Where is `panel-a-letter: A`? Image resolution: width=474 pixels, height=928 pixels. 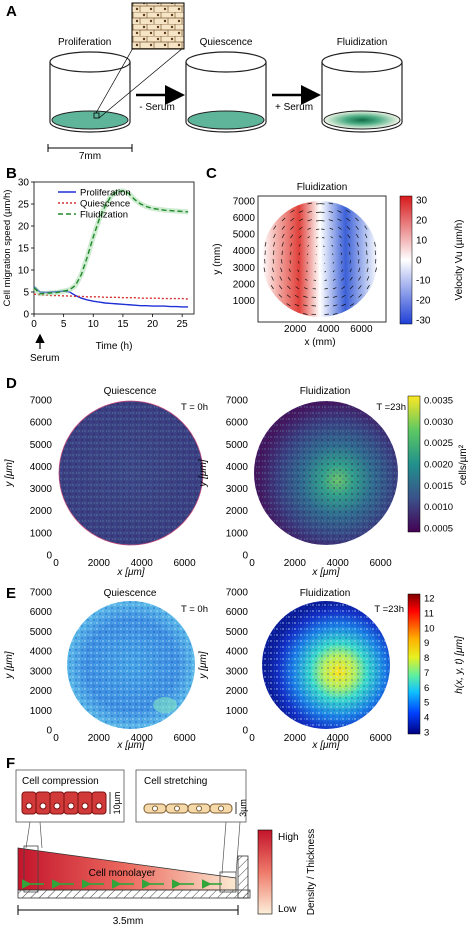 panel-a-letter: A is located at coordinates (11, 11).